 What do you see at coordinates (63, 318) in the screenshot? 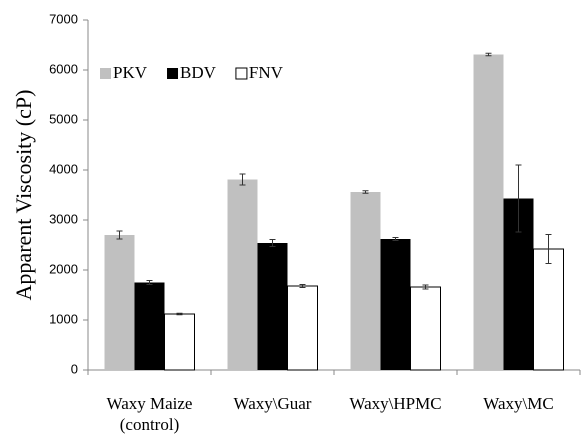
I see `y-tick-label: 1000` at bounding box center [63, 318].